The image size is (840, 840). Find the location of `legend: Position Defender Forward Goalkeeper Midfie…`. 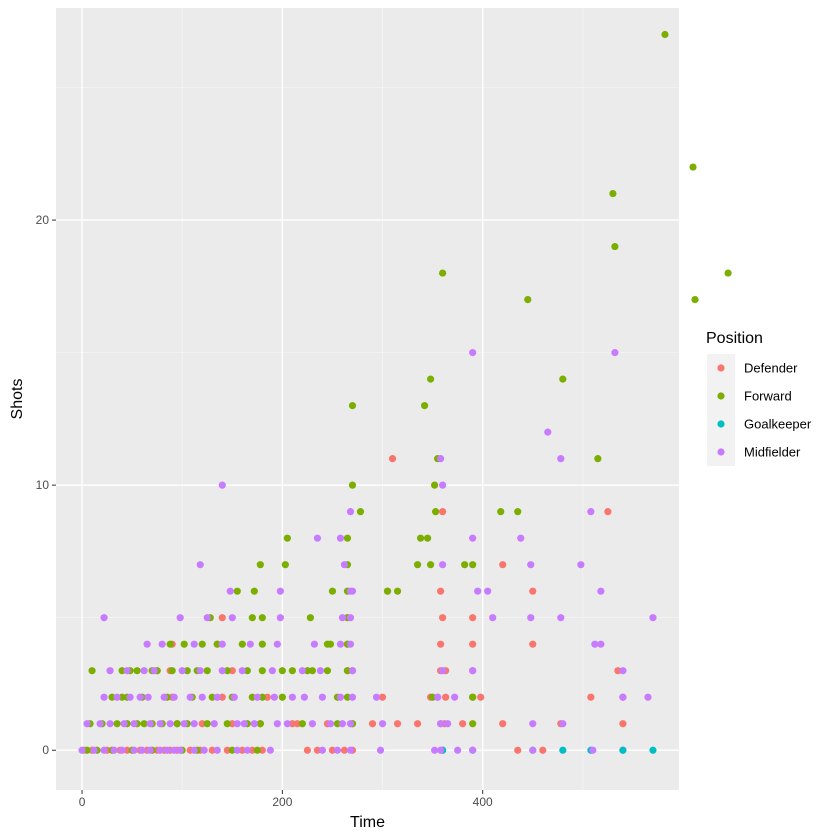

legend: Position Defender Forward Goalkeeper Midfie… is located at coordinates (759, 398).